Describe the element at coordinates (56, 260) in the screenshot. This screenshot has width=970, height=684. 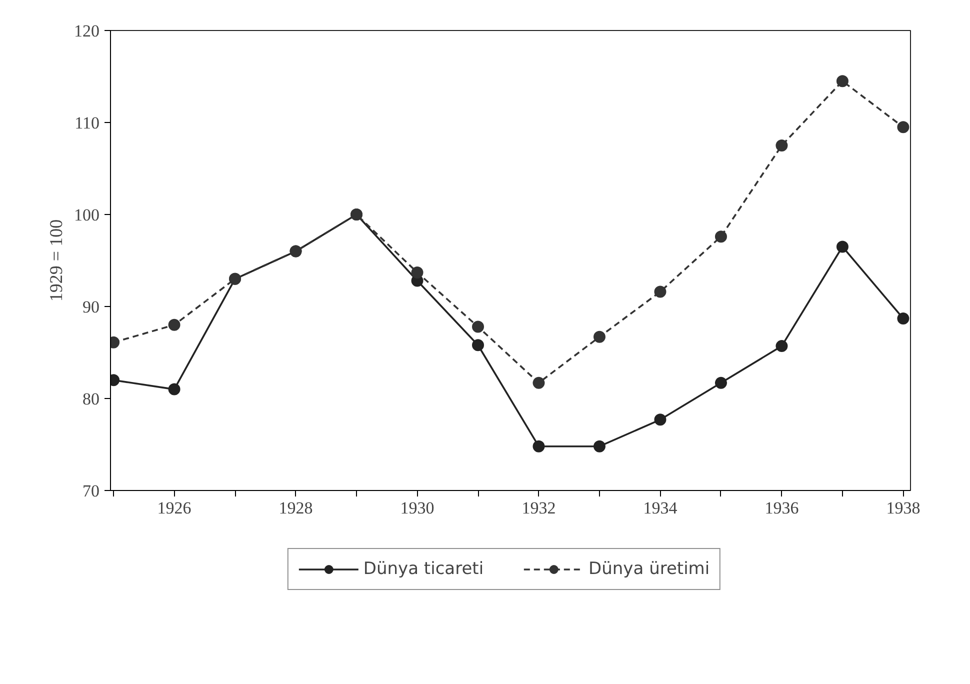
I see `y-axis-title: 1929 = 100` at that location.